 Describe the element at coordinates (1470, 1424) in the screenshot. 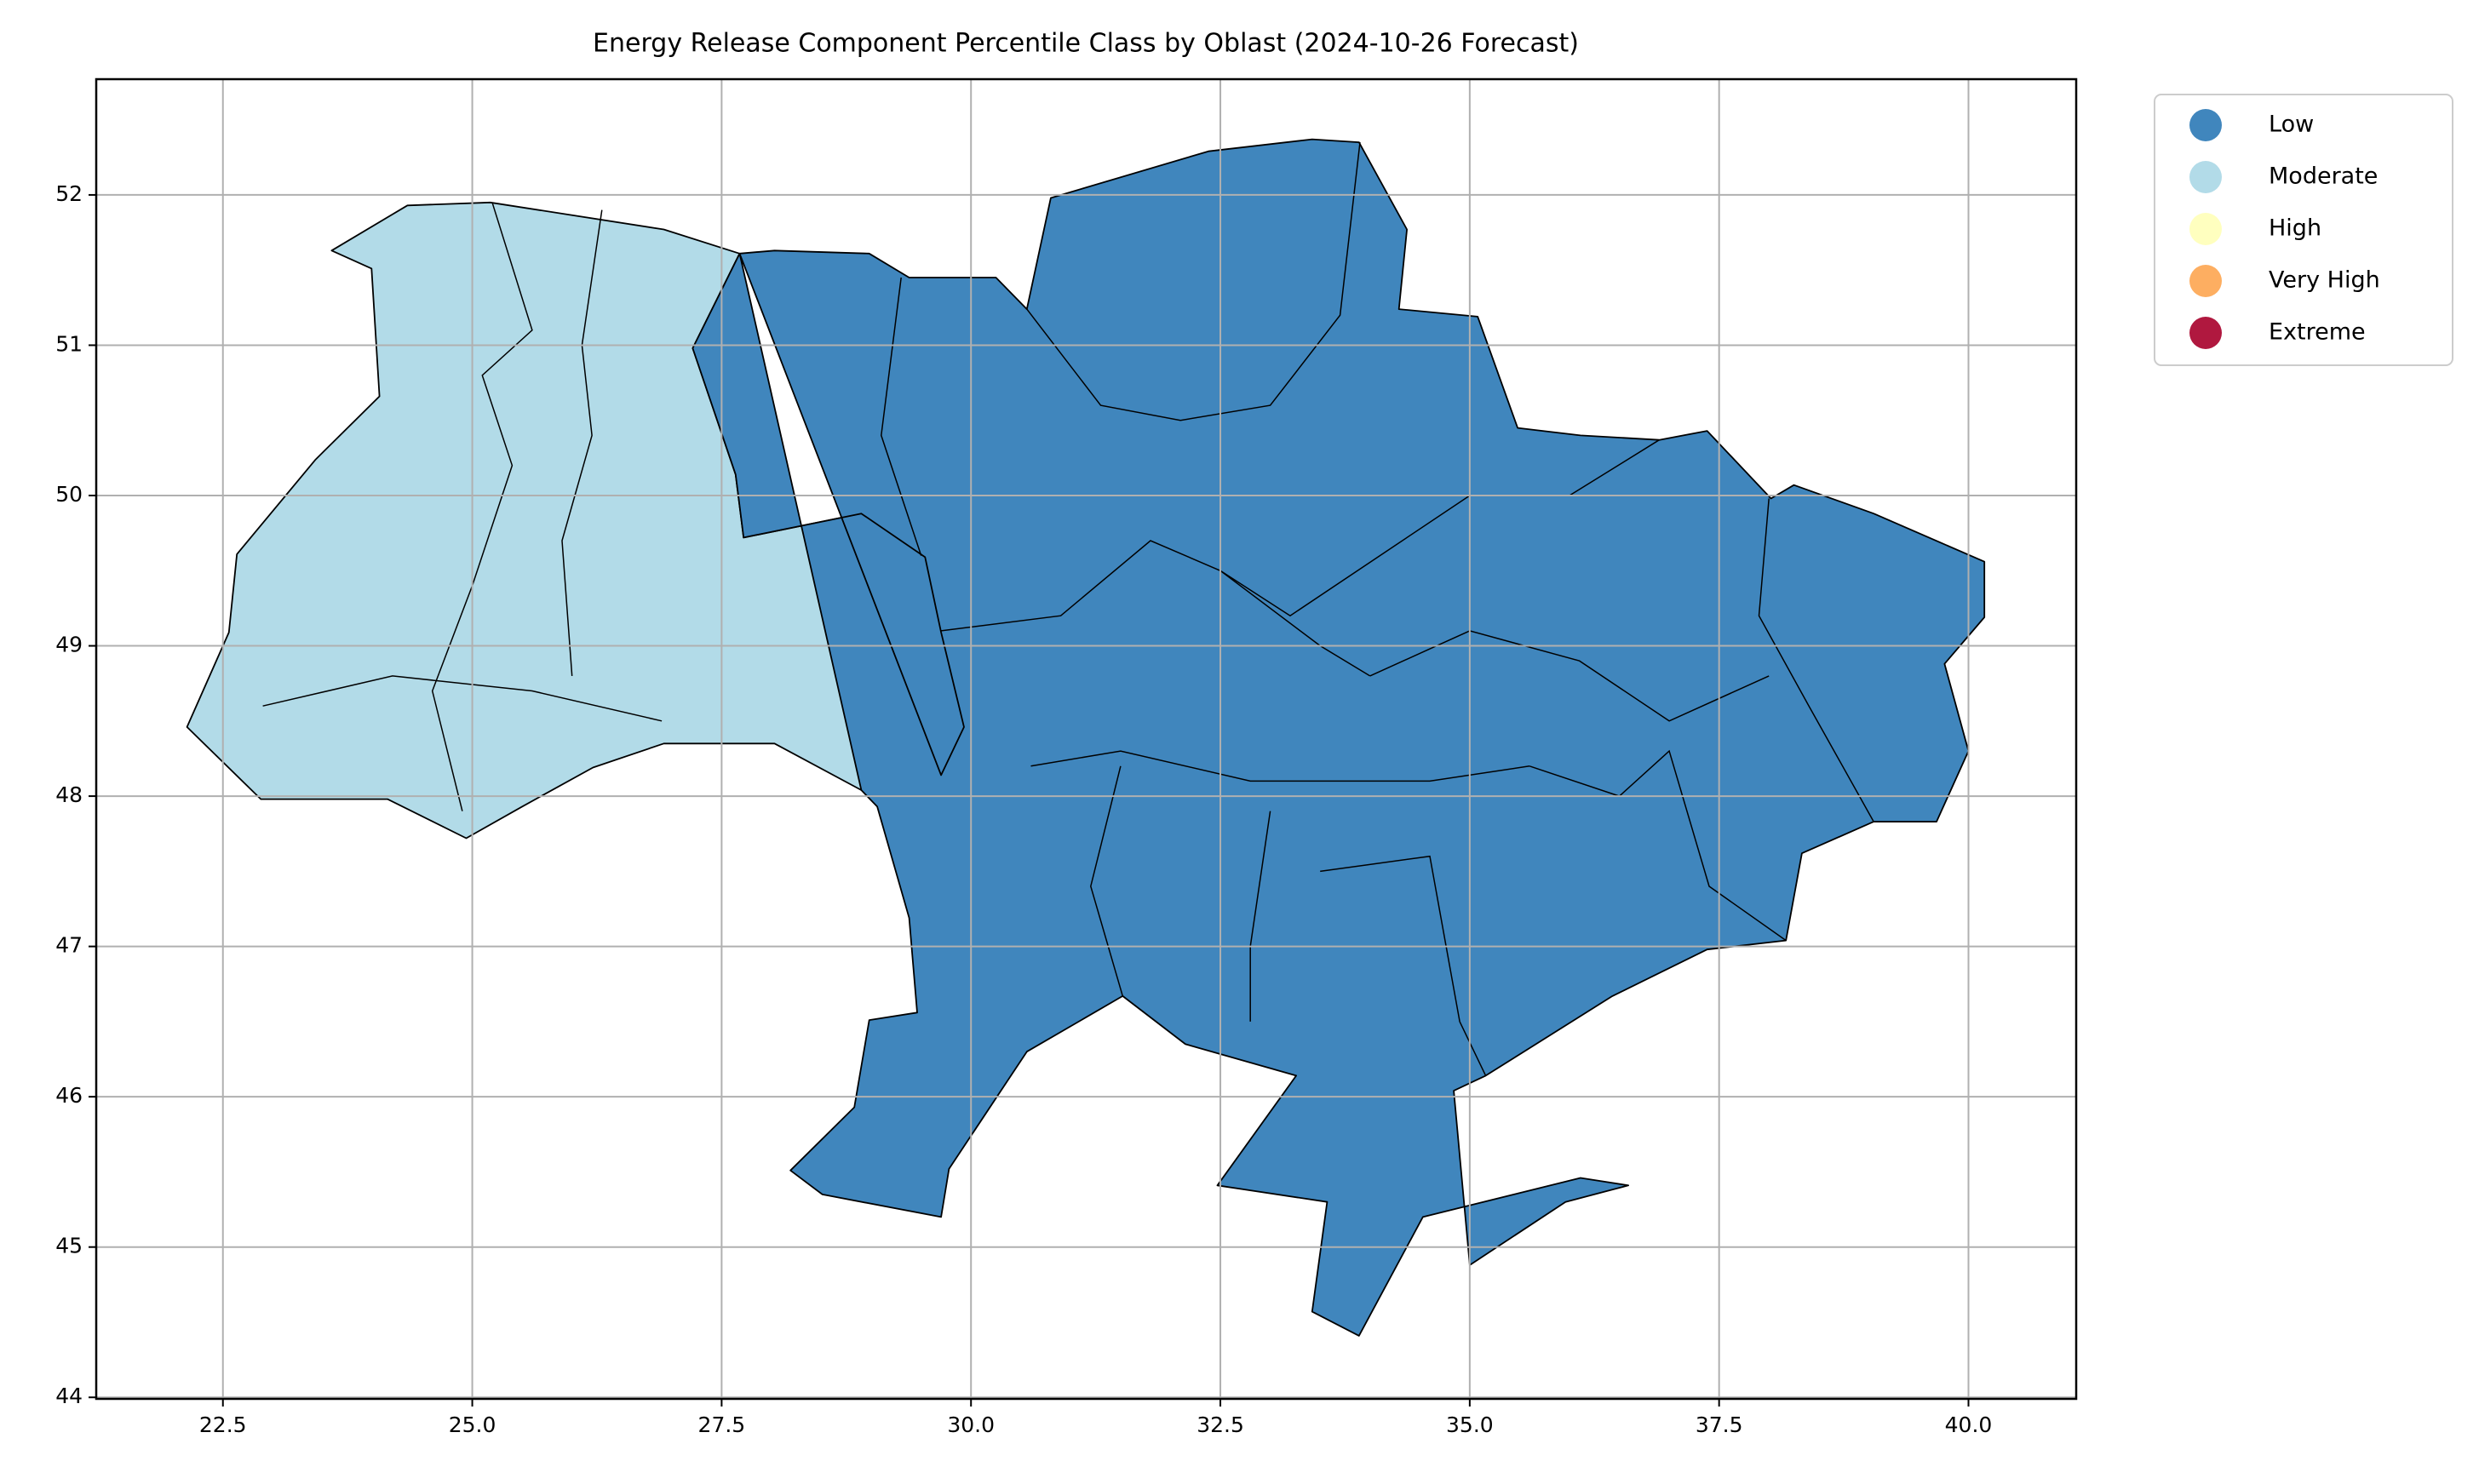

I see `x-tick-label: 35.0` at that location.